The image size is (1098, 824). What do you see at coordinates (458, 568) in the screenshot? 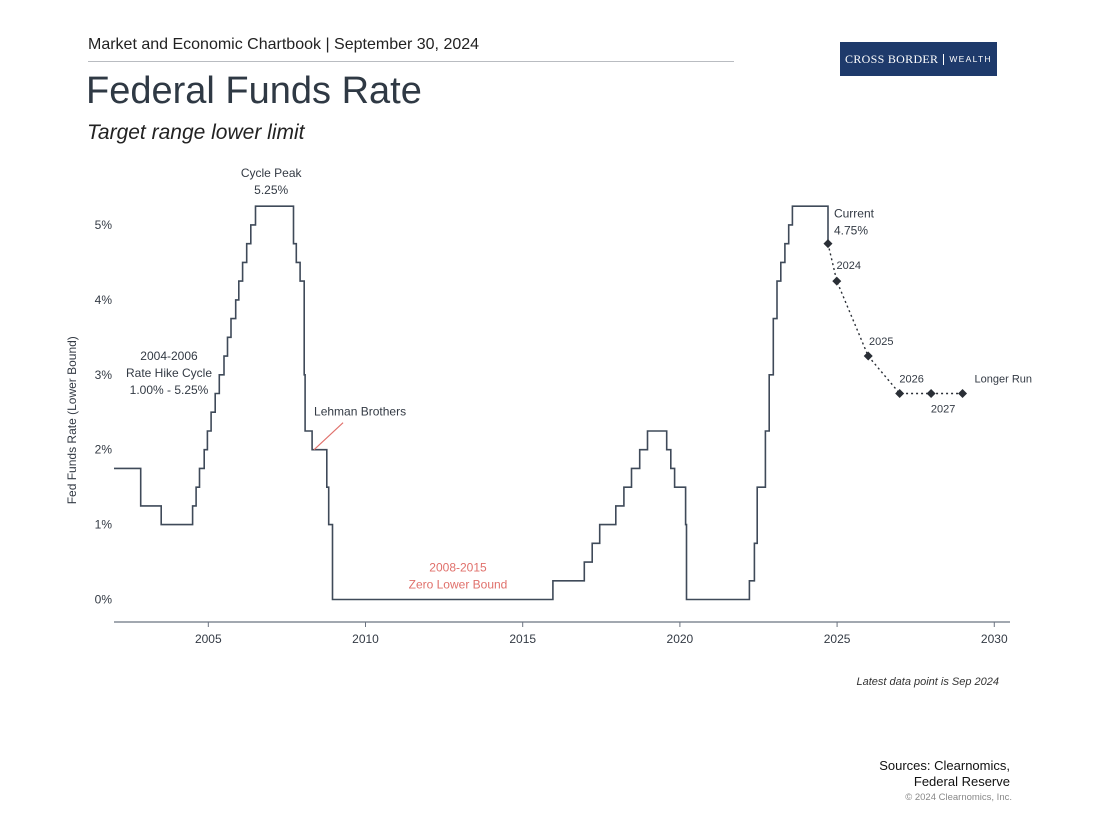
I see `annotation-zero-lower-bound-line-1: 2008-2015` at bounding box center [458, 568].